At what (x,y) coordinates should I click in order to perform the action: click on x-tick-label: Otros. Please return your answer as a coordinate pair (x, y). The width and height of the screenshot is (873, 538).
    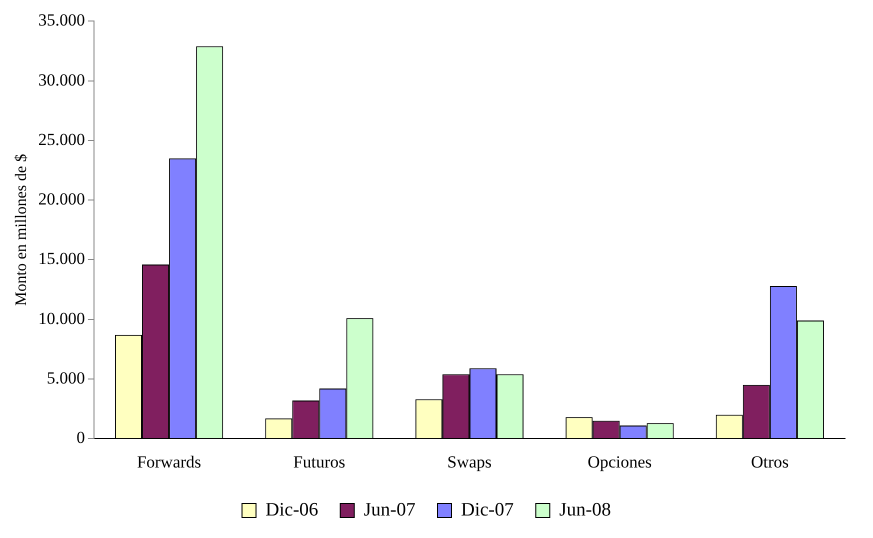
    Looking at the image, I should click on (770, 462).